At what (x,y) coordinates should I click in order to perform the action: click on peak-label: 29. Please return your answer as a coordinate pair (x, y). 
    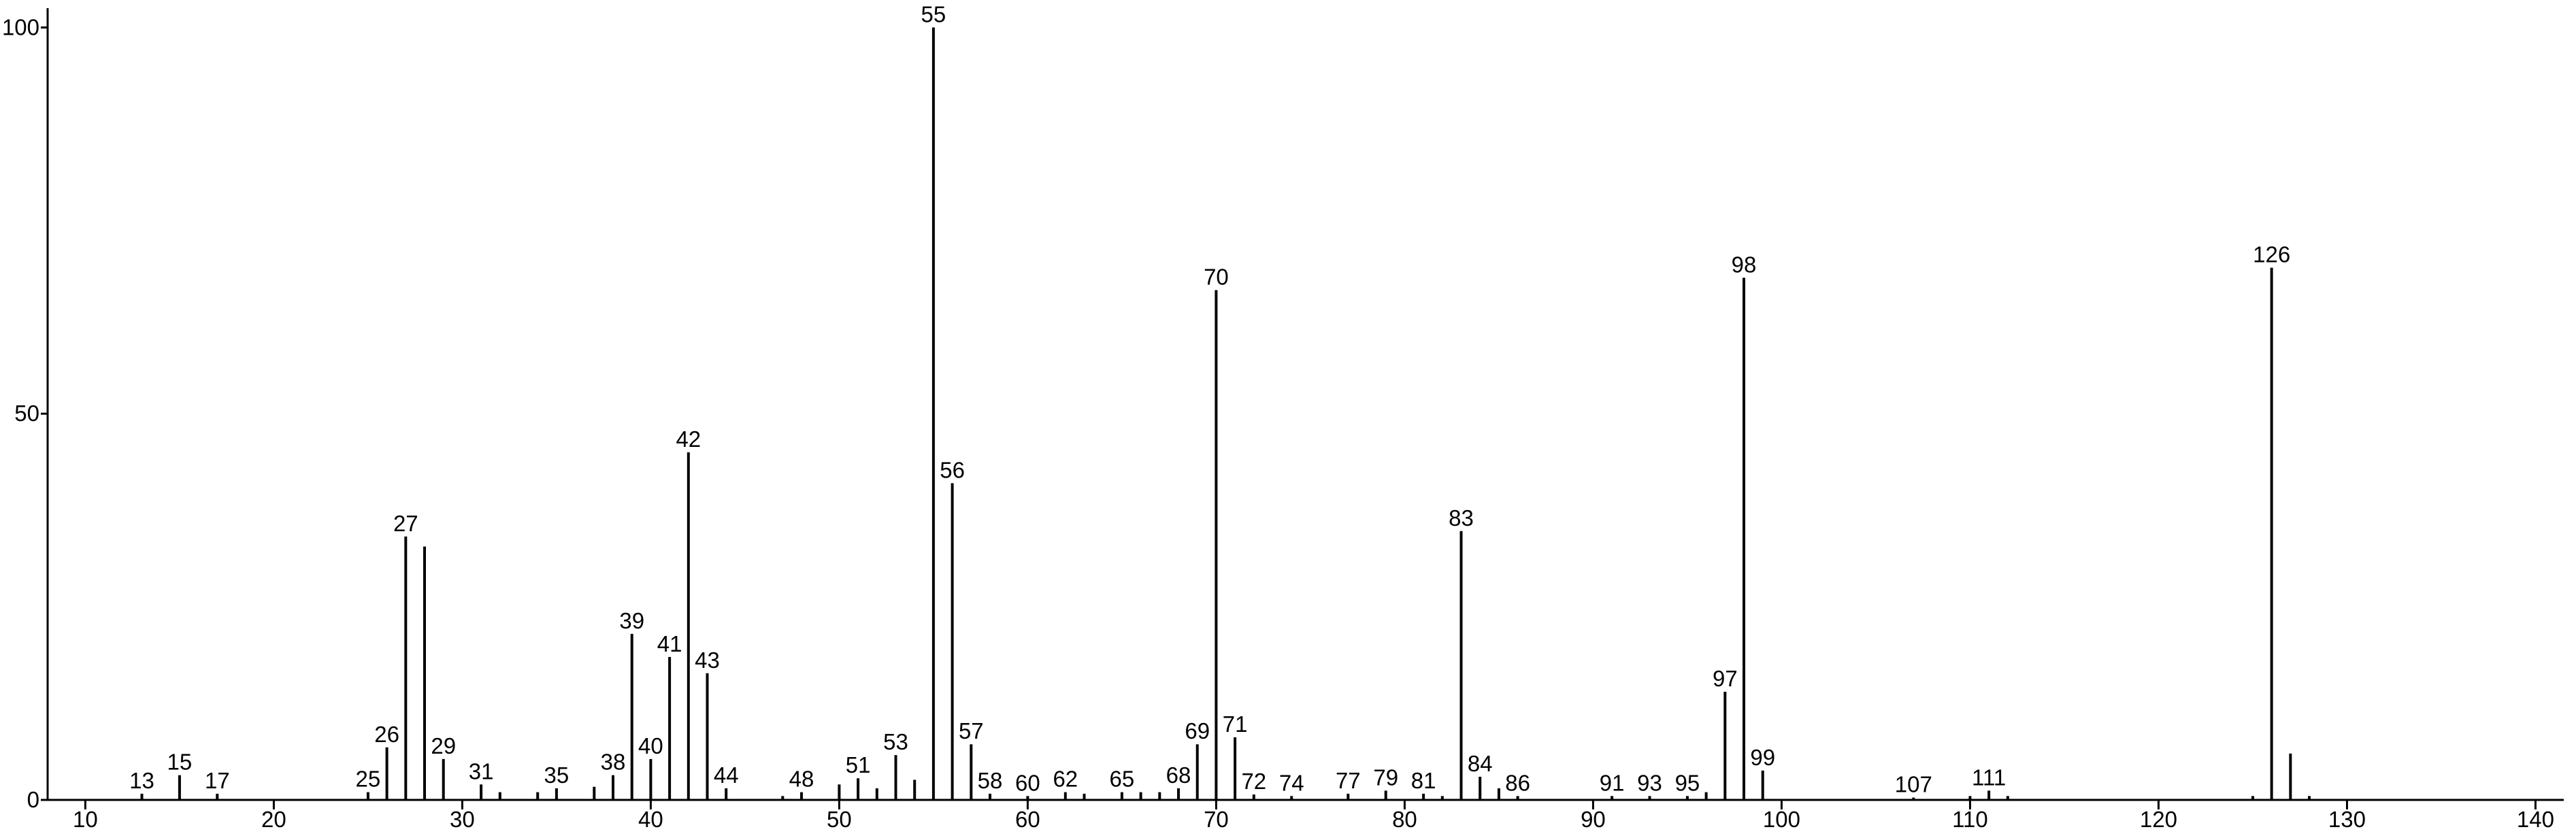
    Looking at the image, I should click on (444, 745).